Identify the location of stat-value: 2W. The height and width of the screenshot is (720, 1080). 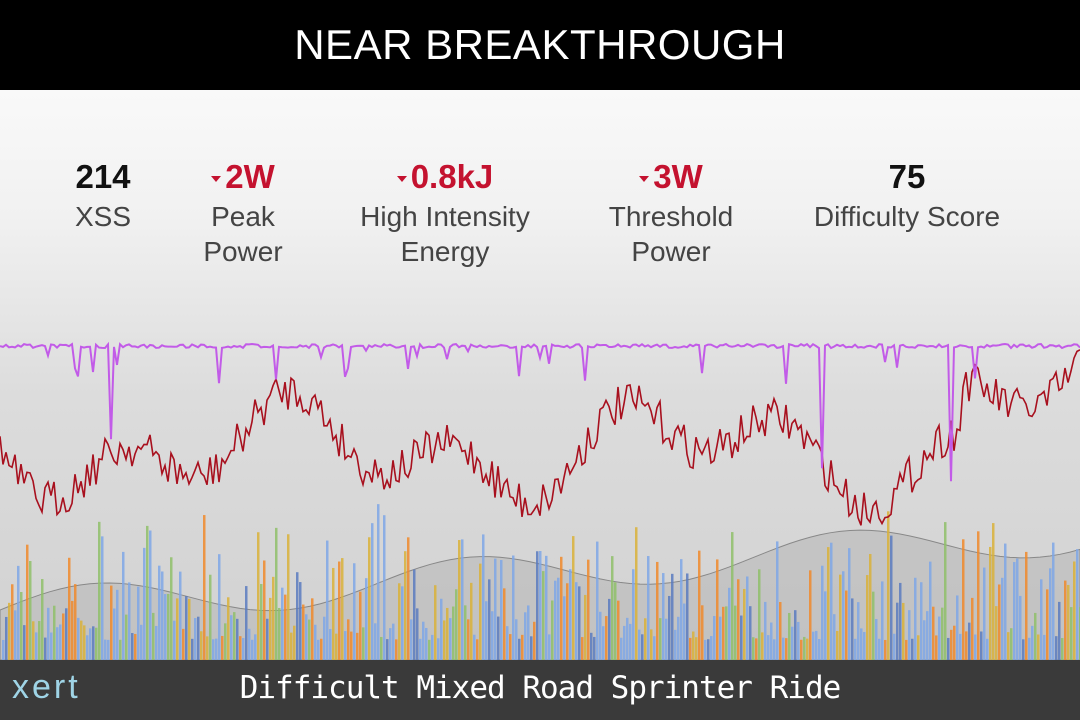
(243, 177).